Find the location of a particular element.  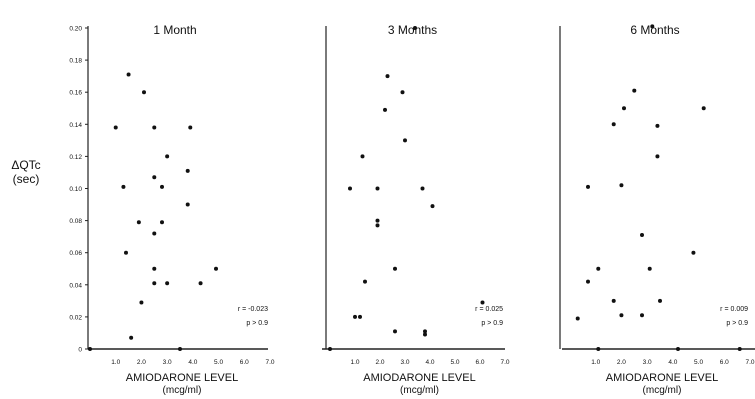

chart-title: 1 Month is located at coordinates (174, 30).